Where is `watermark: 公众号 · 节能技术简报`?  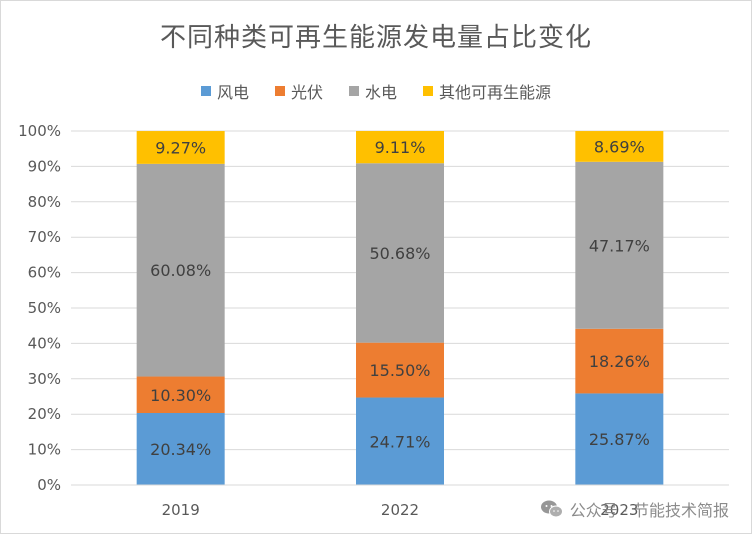 watermark: 公众号 · 节能技术简报 is located at coordinates (634, 509).